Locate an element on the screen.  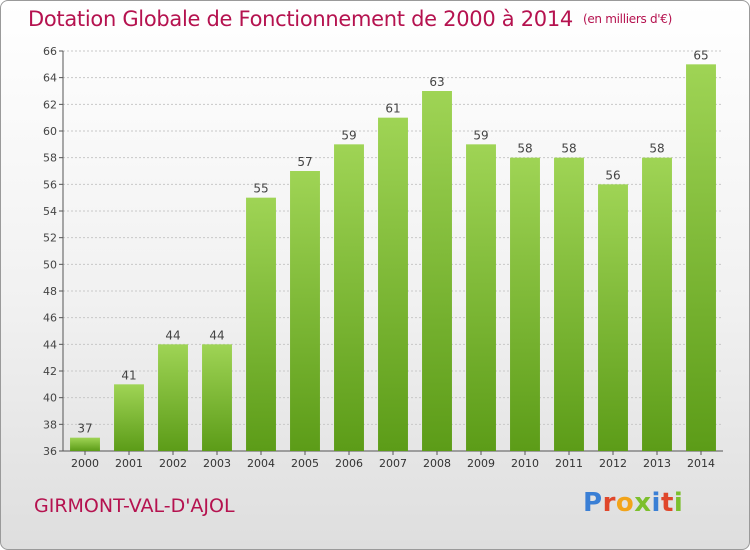
value-label: 37 is located at coordinates (84, 429).